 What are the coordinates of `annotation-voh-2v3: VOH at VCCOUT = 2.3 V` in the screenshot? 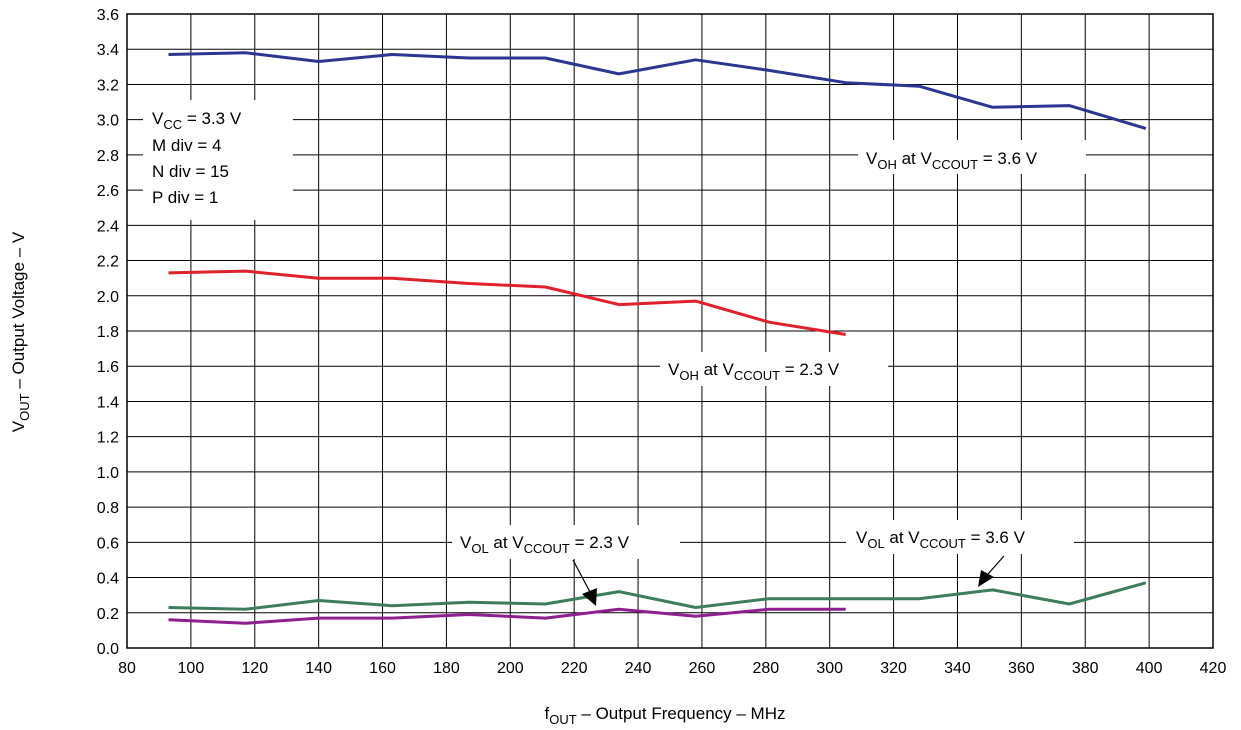 It's located at (774, 369).